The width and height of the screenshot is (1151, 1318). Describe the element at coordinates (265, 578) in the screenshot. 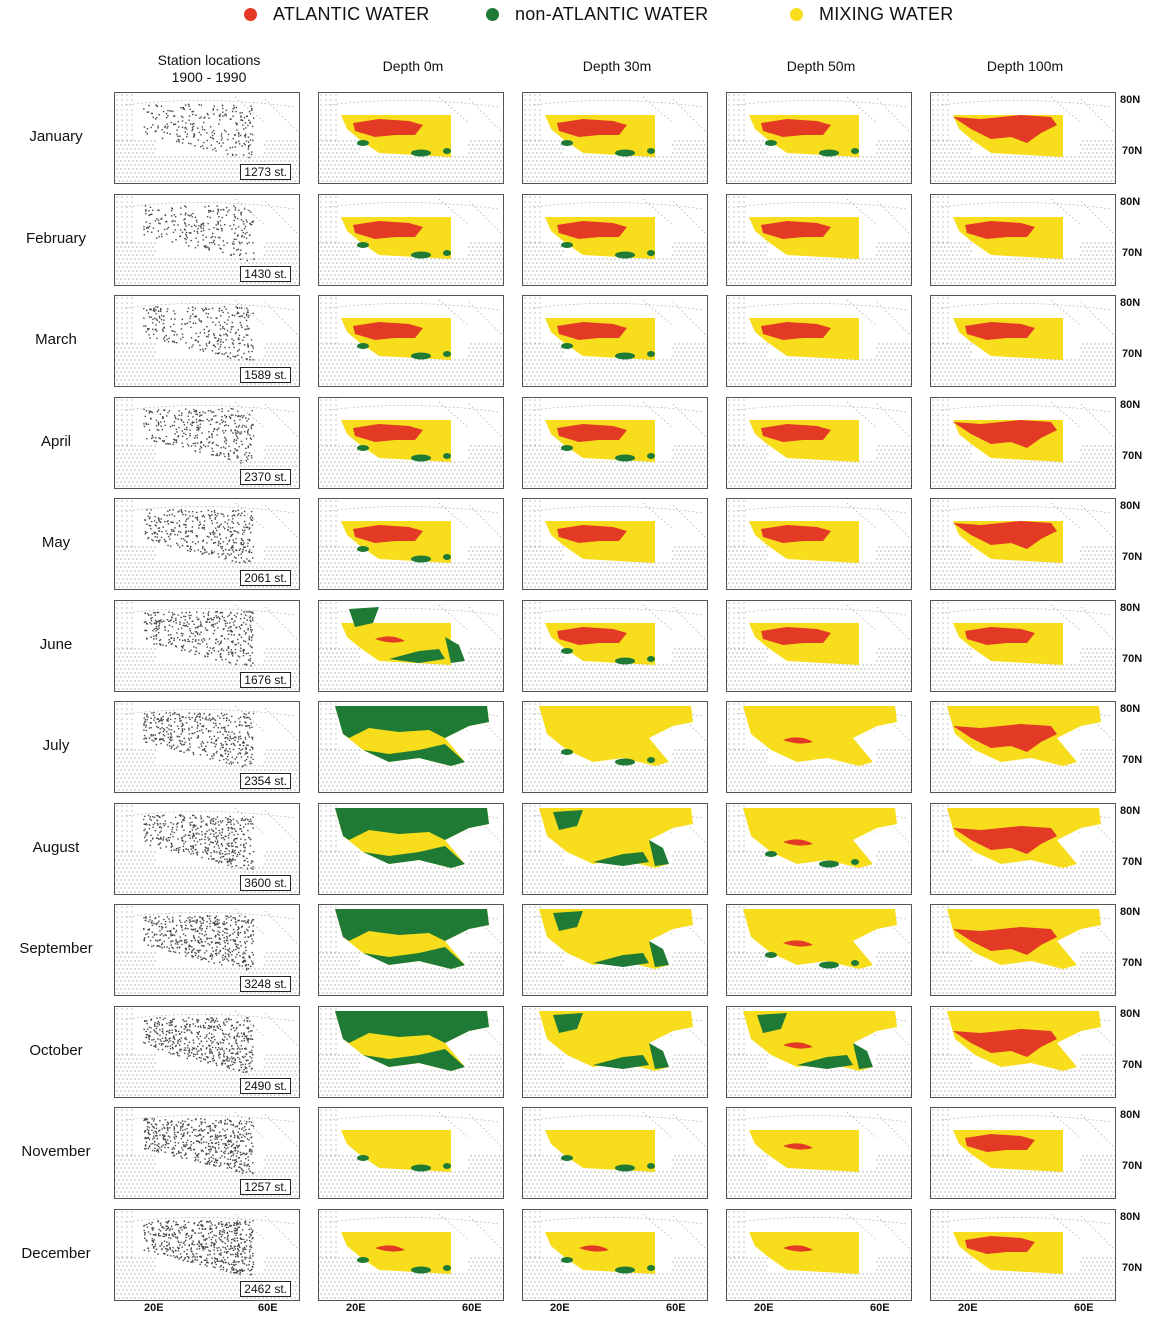

I see `station-count: 2061 st.` at that location.